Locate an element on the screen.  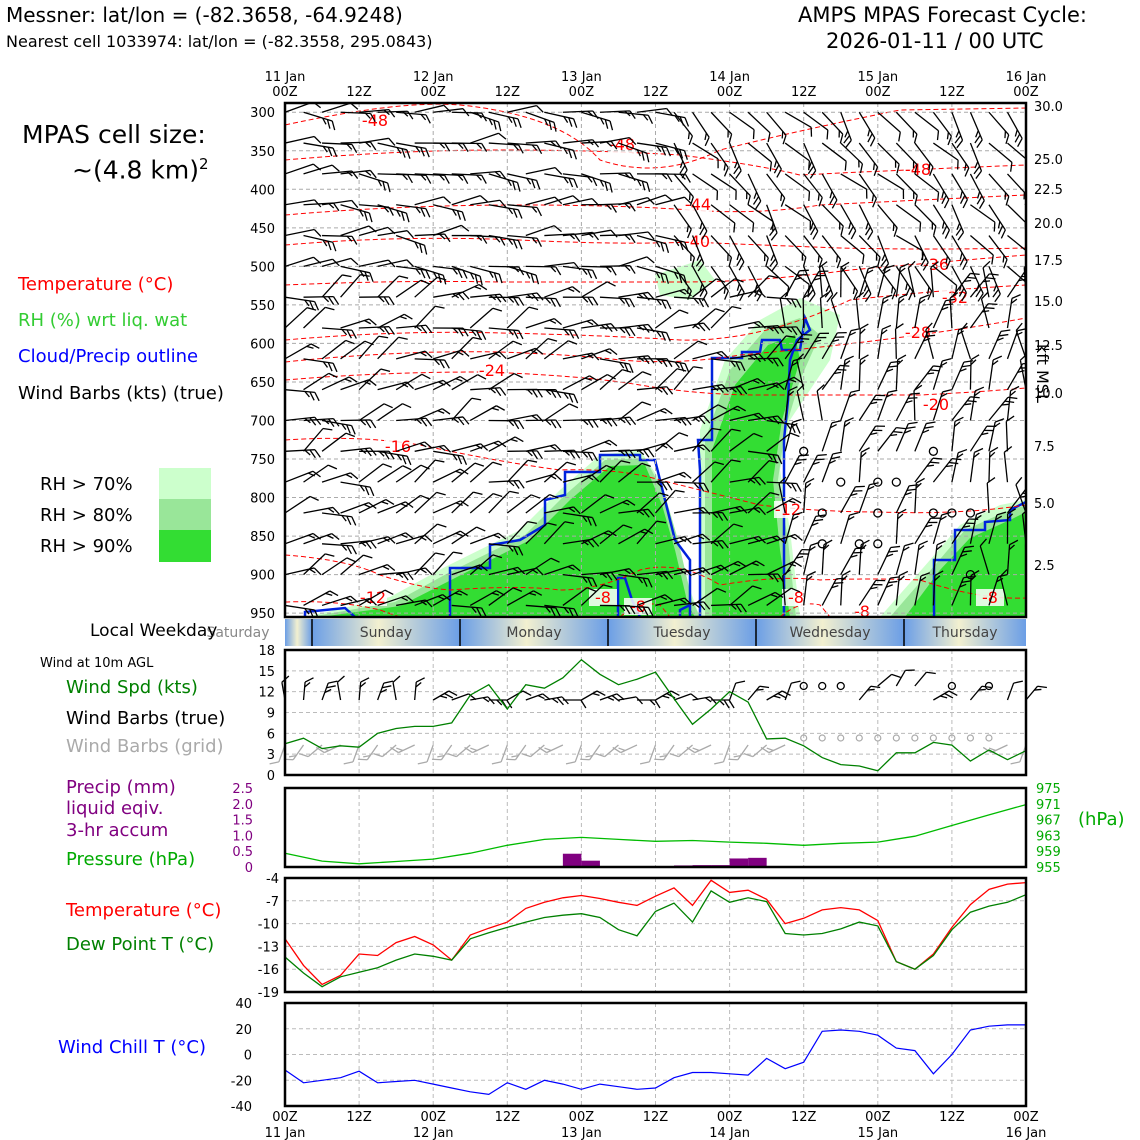
weekday-label: Local Weekday is located at coordinates (154, 631).